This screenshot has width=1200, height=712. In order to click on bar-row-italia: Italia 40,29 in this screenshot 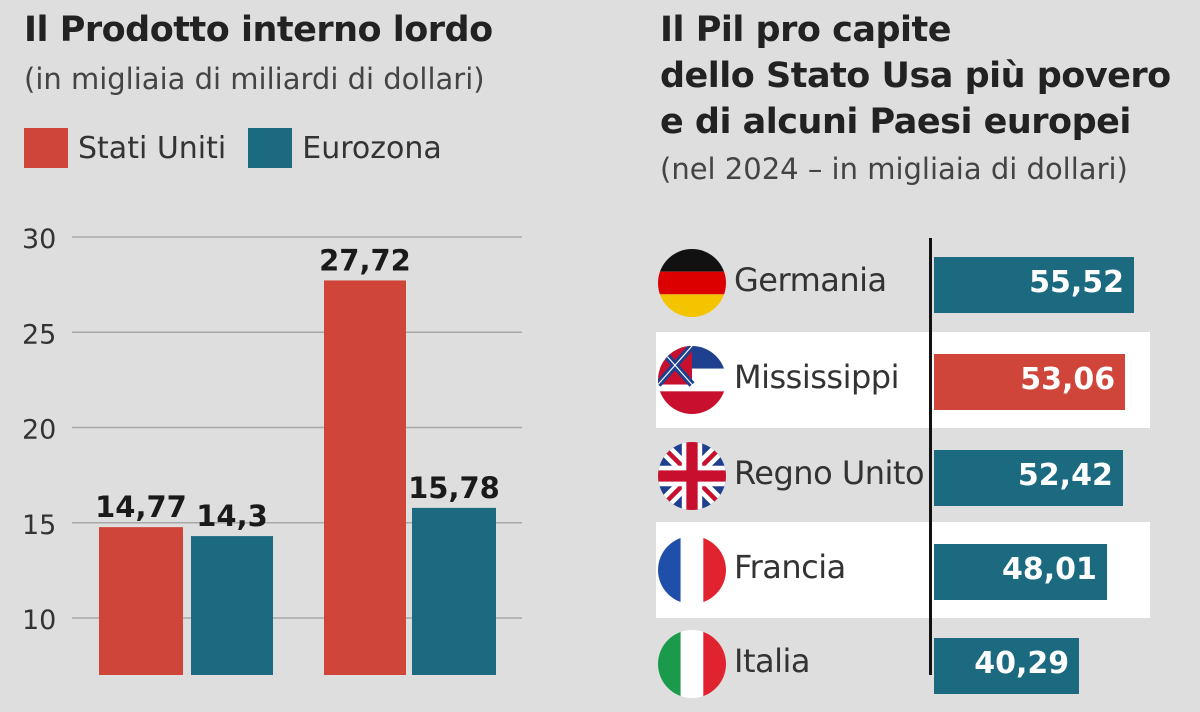, I will do `click(903, 664)`.